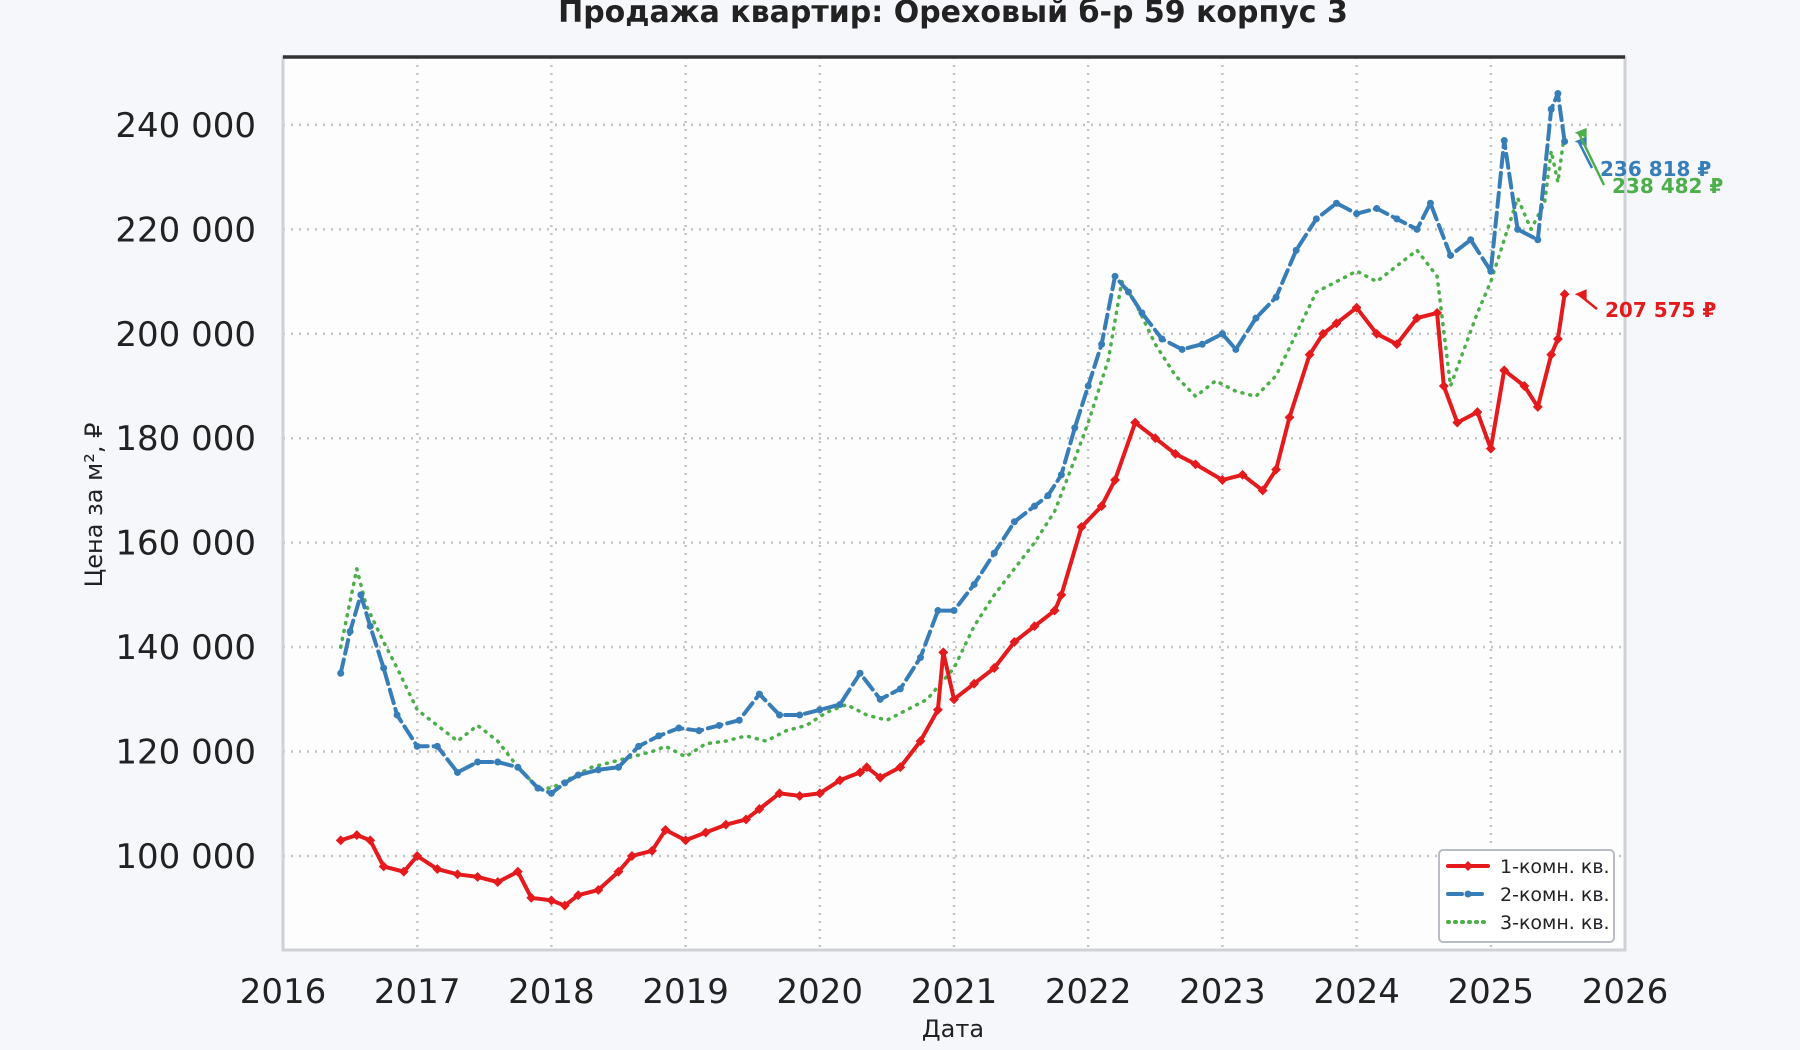 The image size is (1800, 1050). What do you see at coordinates (185, 648) in the screenshot?
I see `y-tick-label: 140 000` at bounding box center [185, 648].